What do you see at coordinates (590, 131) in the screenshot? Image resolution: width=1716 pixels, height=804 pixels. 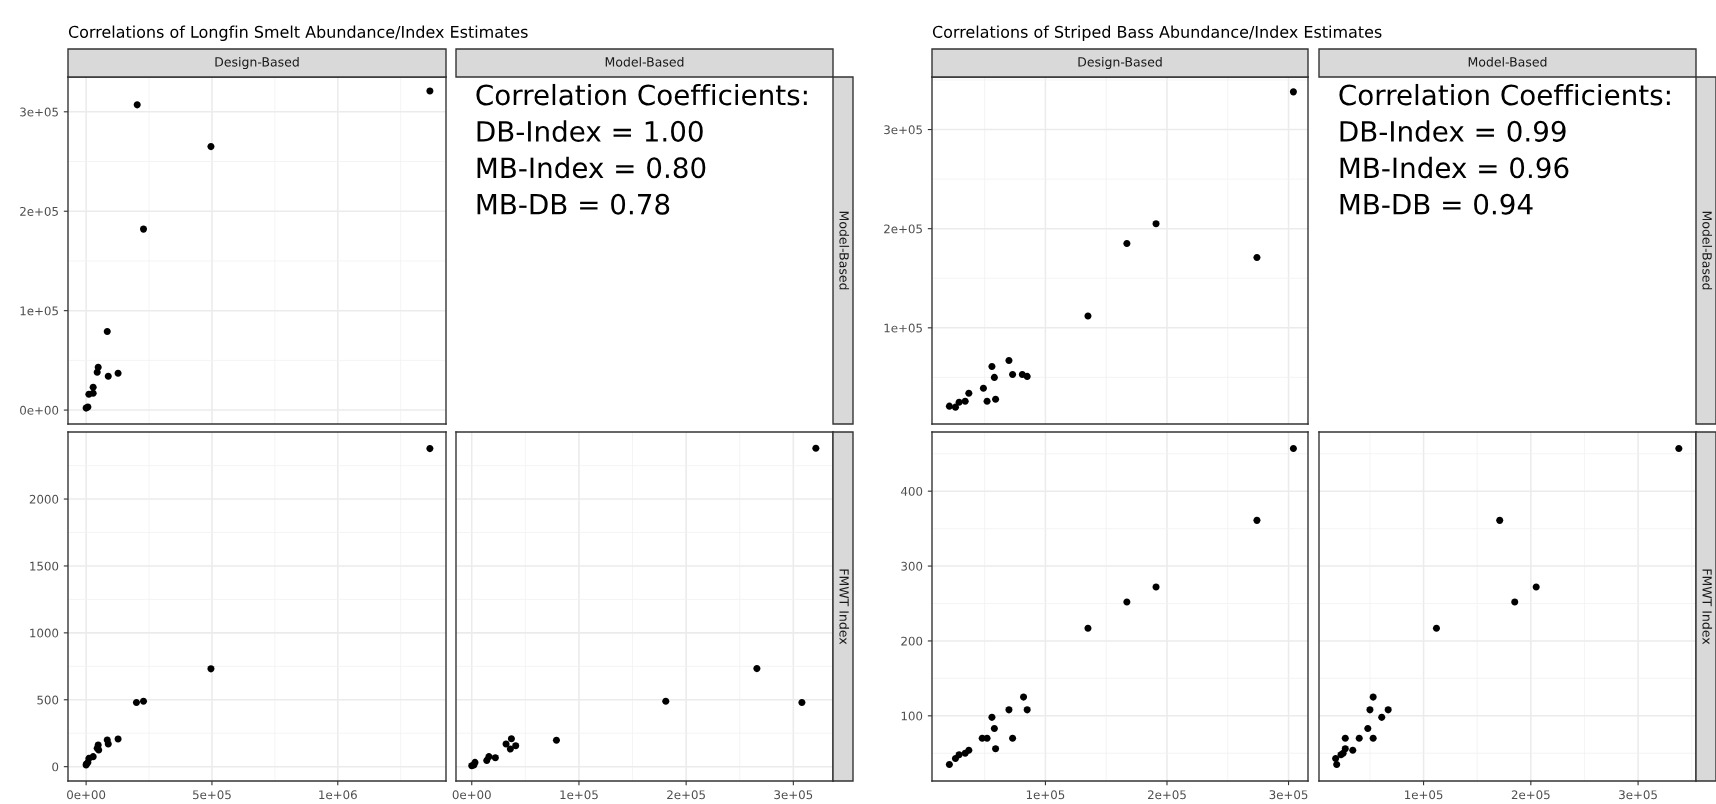 I see `text: DB-Index = 1.00` at bounding box center [590, 131].